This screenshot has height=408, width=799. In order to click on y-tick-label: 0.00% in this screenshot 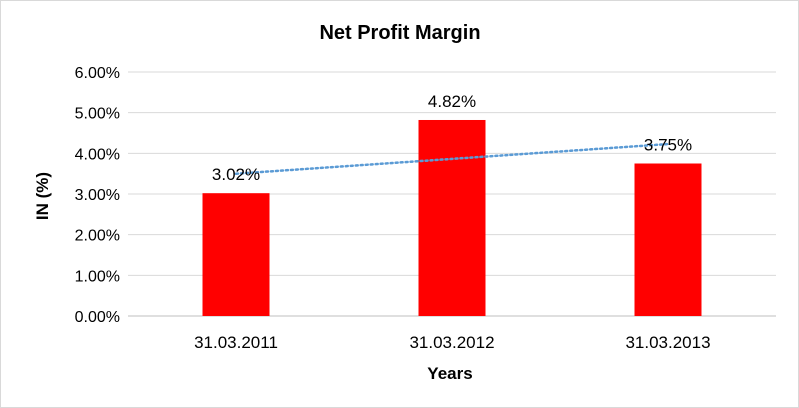, I will do `click(97, 317)`.